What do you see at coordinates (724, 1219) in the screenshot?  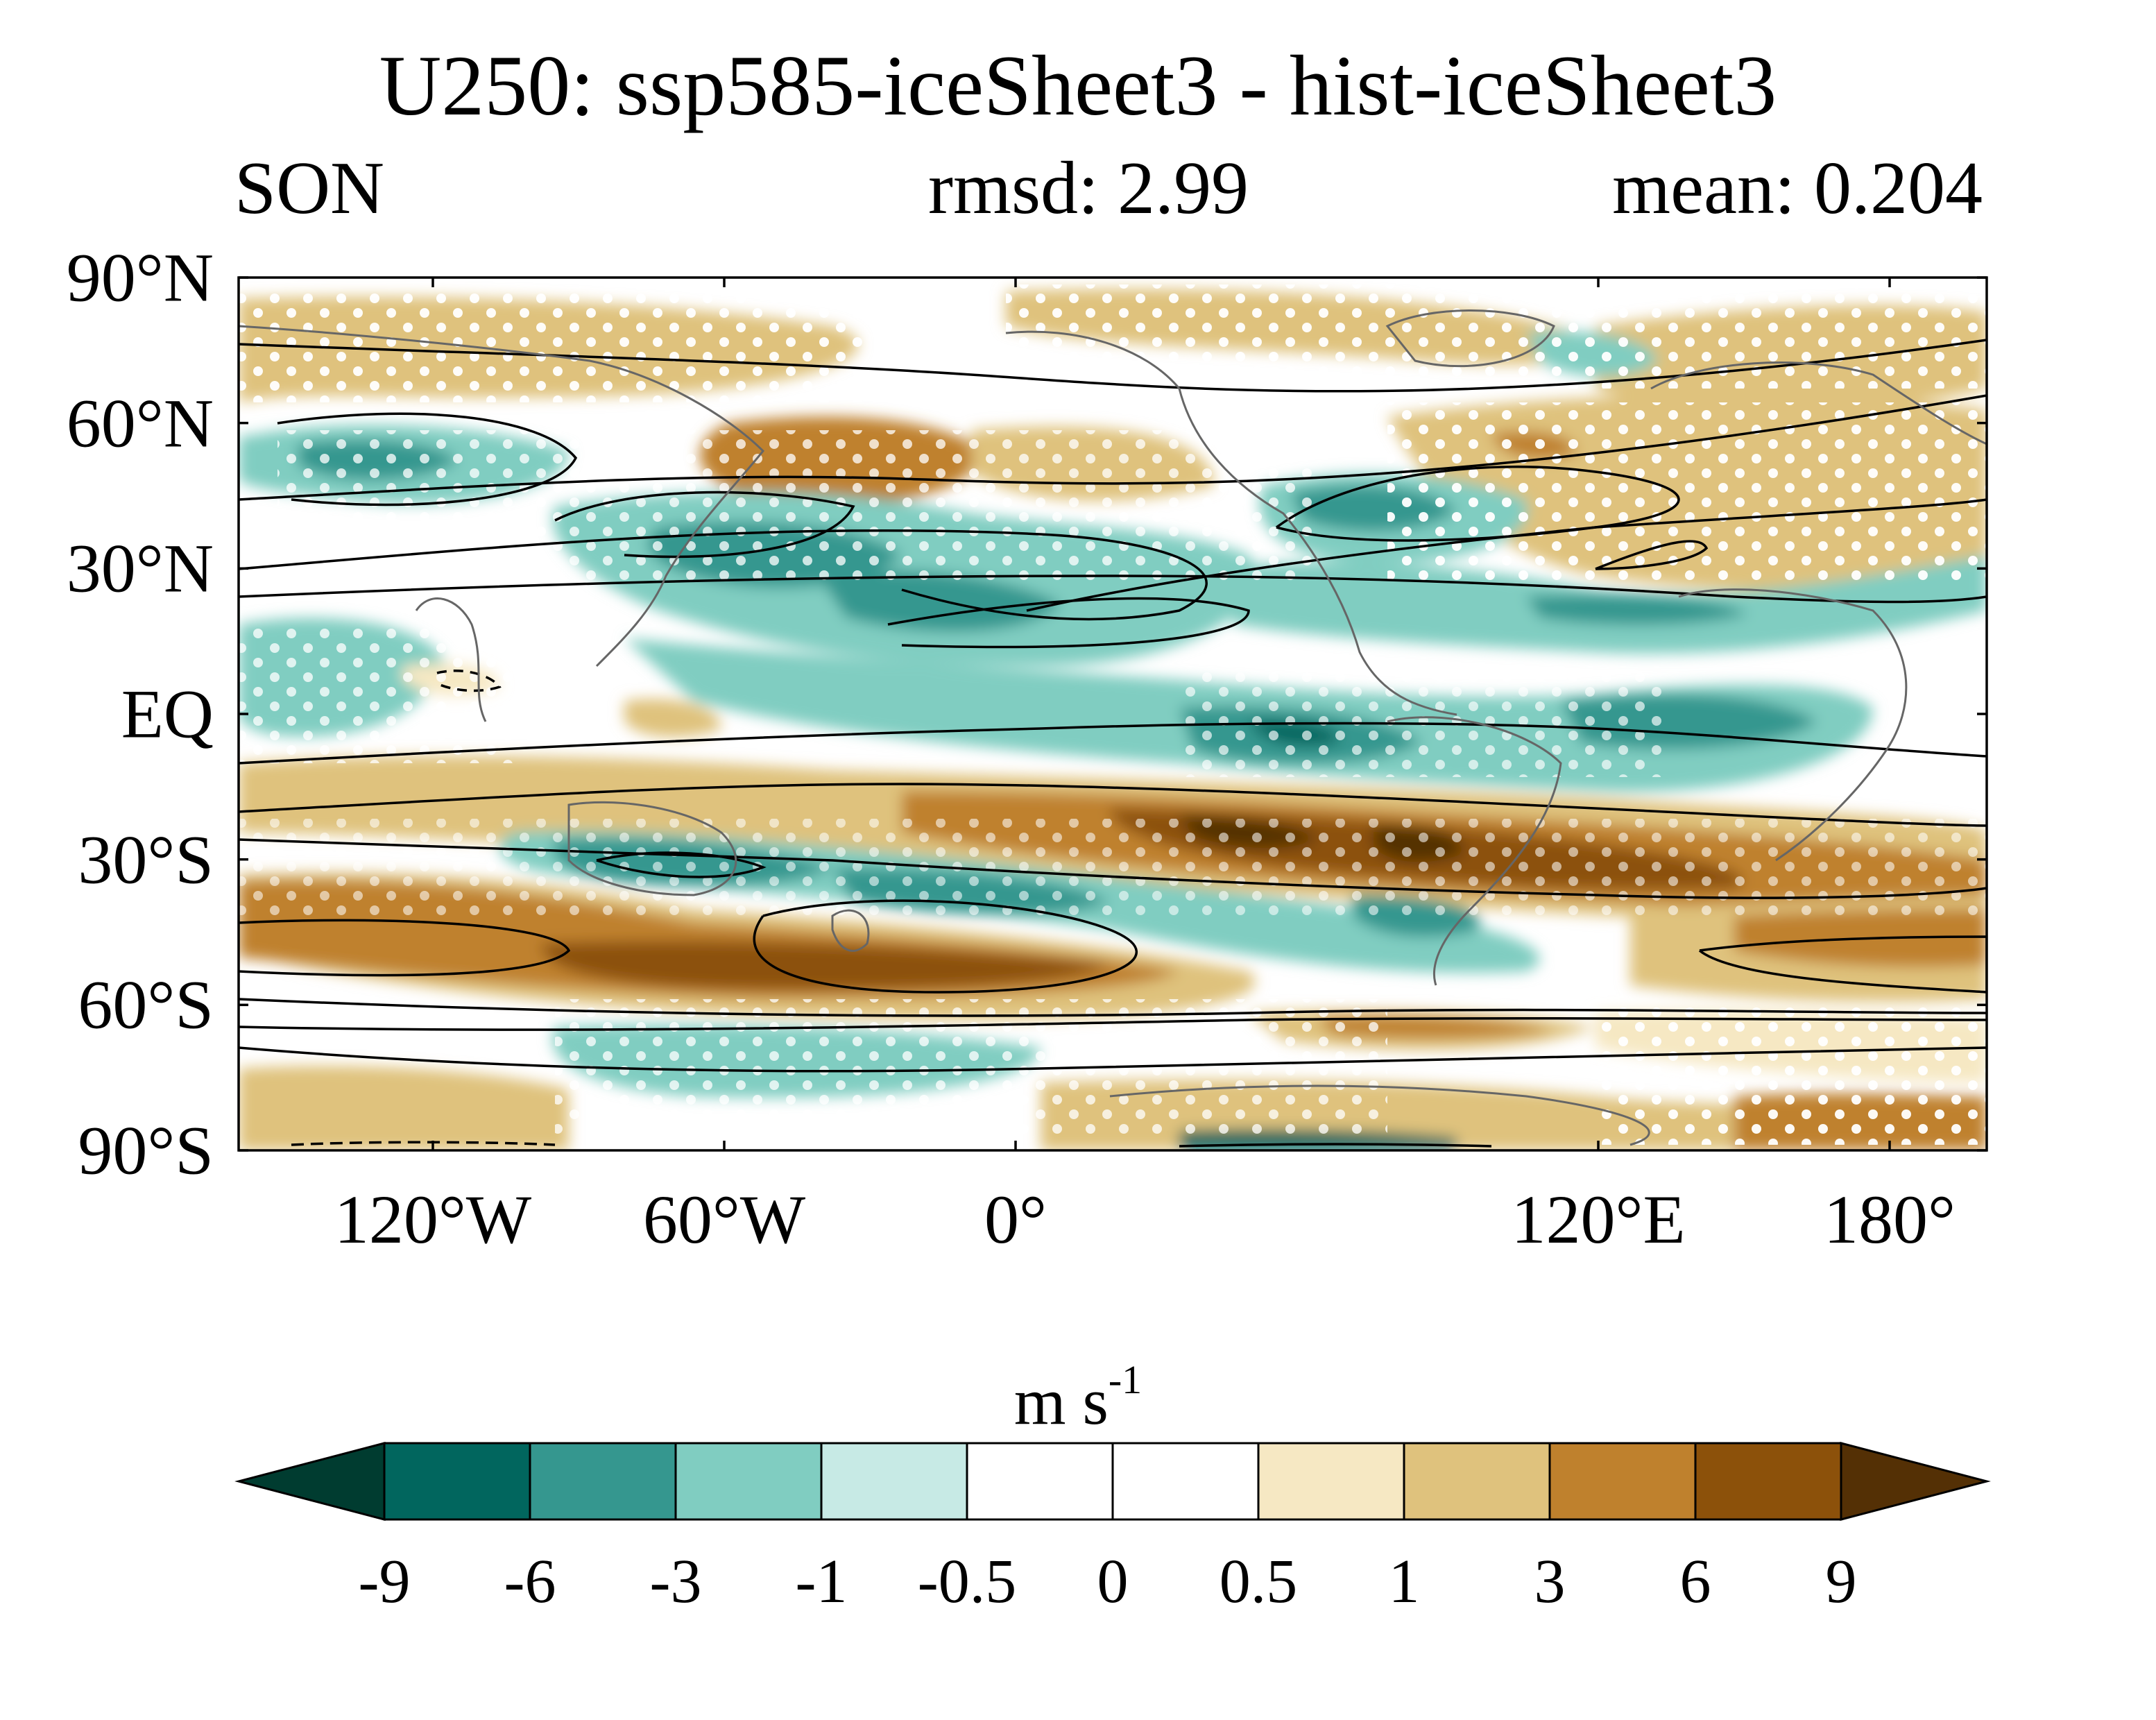 I see `longitude-label: 60°W` at bounding box center [724, 1219].